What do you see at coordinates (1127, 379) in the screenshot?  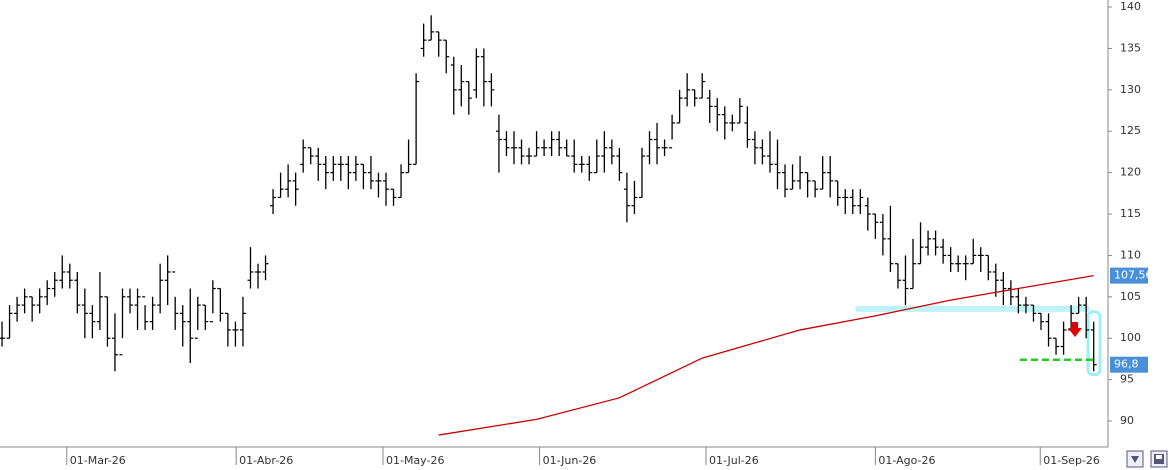 I see `y-tick-label: 95` at bounding box center [1127, 379].